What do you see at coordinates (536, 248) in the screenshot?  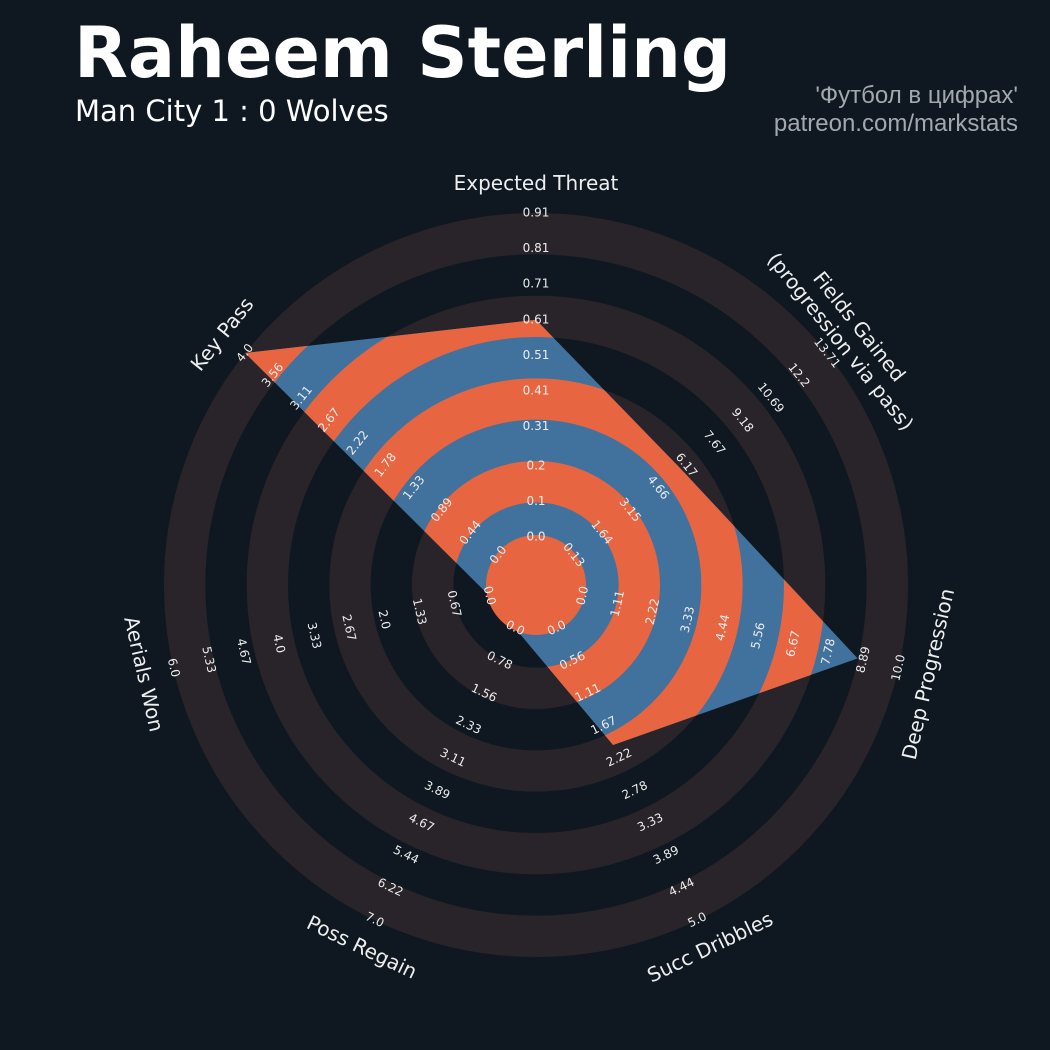 I see `tick-label: 0.81` at bounding box center [536, 248].